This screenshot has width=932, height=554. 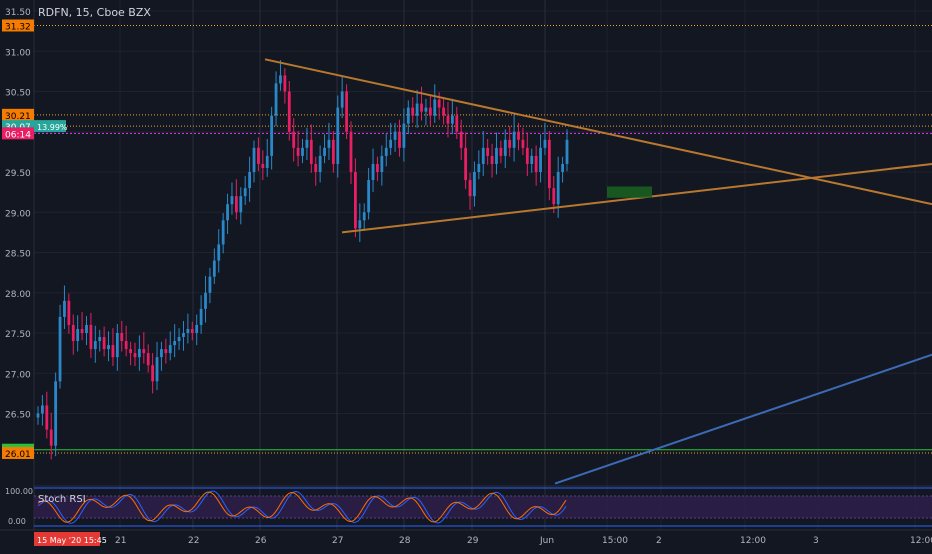 I want to click on price-tick-label: 29.00, so click(x=18, y=214).